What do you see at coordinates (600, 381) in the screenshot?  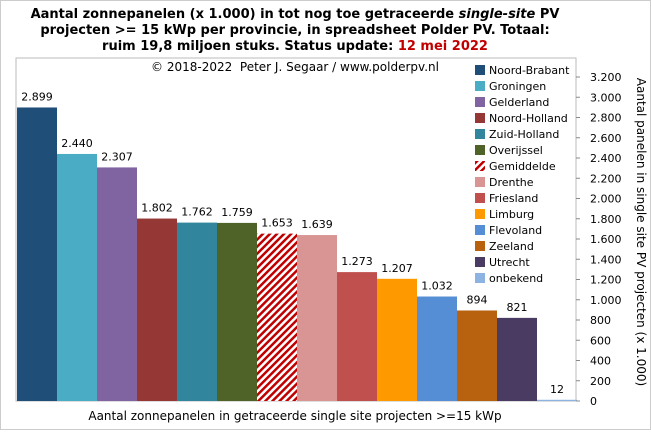 I see `y-tick-label: 200` at bounding box center [600, 381].